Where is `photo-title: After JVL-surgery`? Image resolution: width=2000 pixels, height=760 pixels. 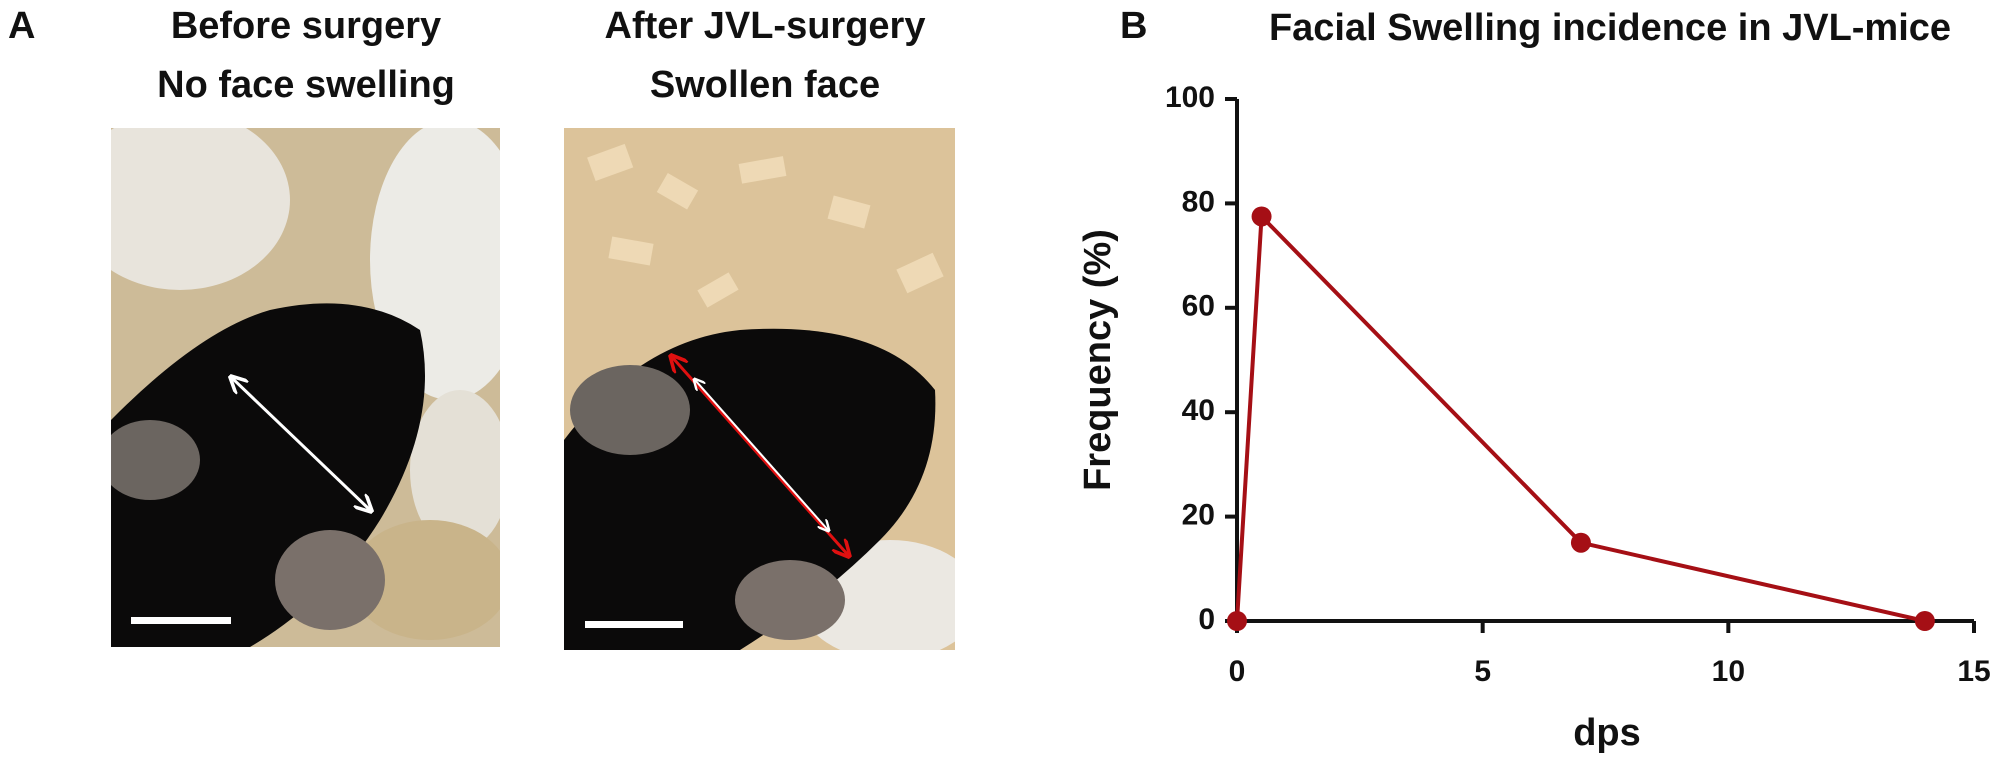 photo-title: After JVL-surgery is located at coordinates (765, 26).